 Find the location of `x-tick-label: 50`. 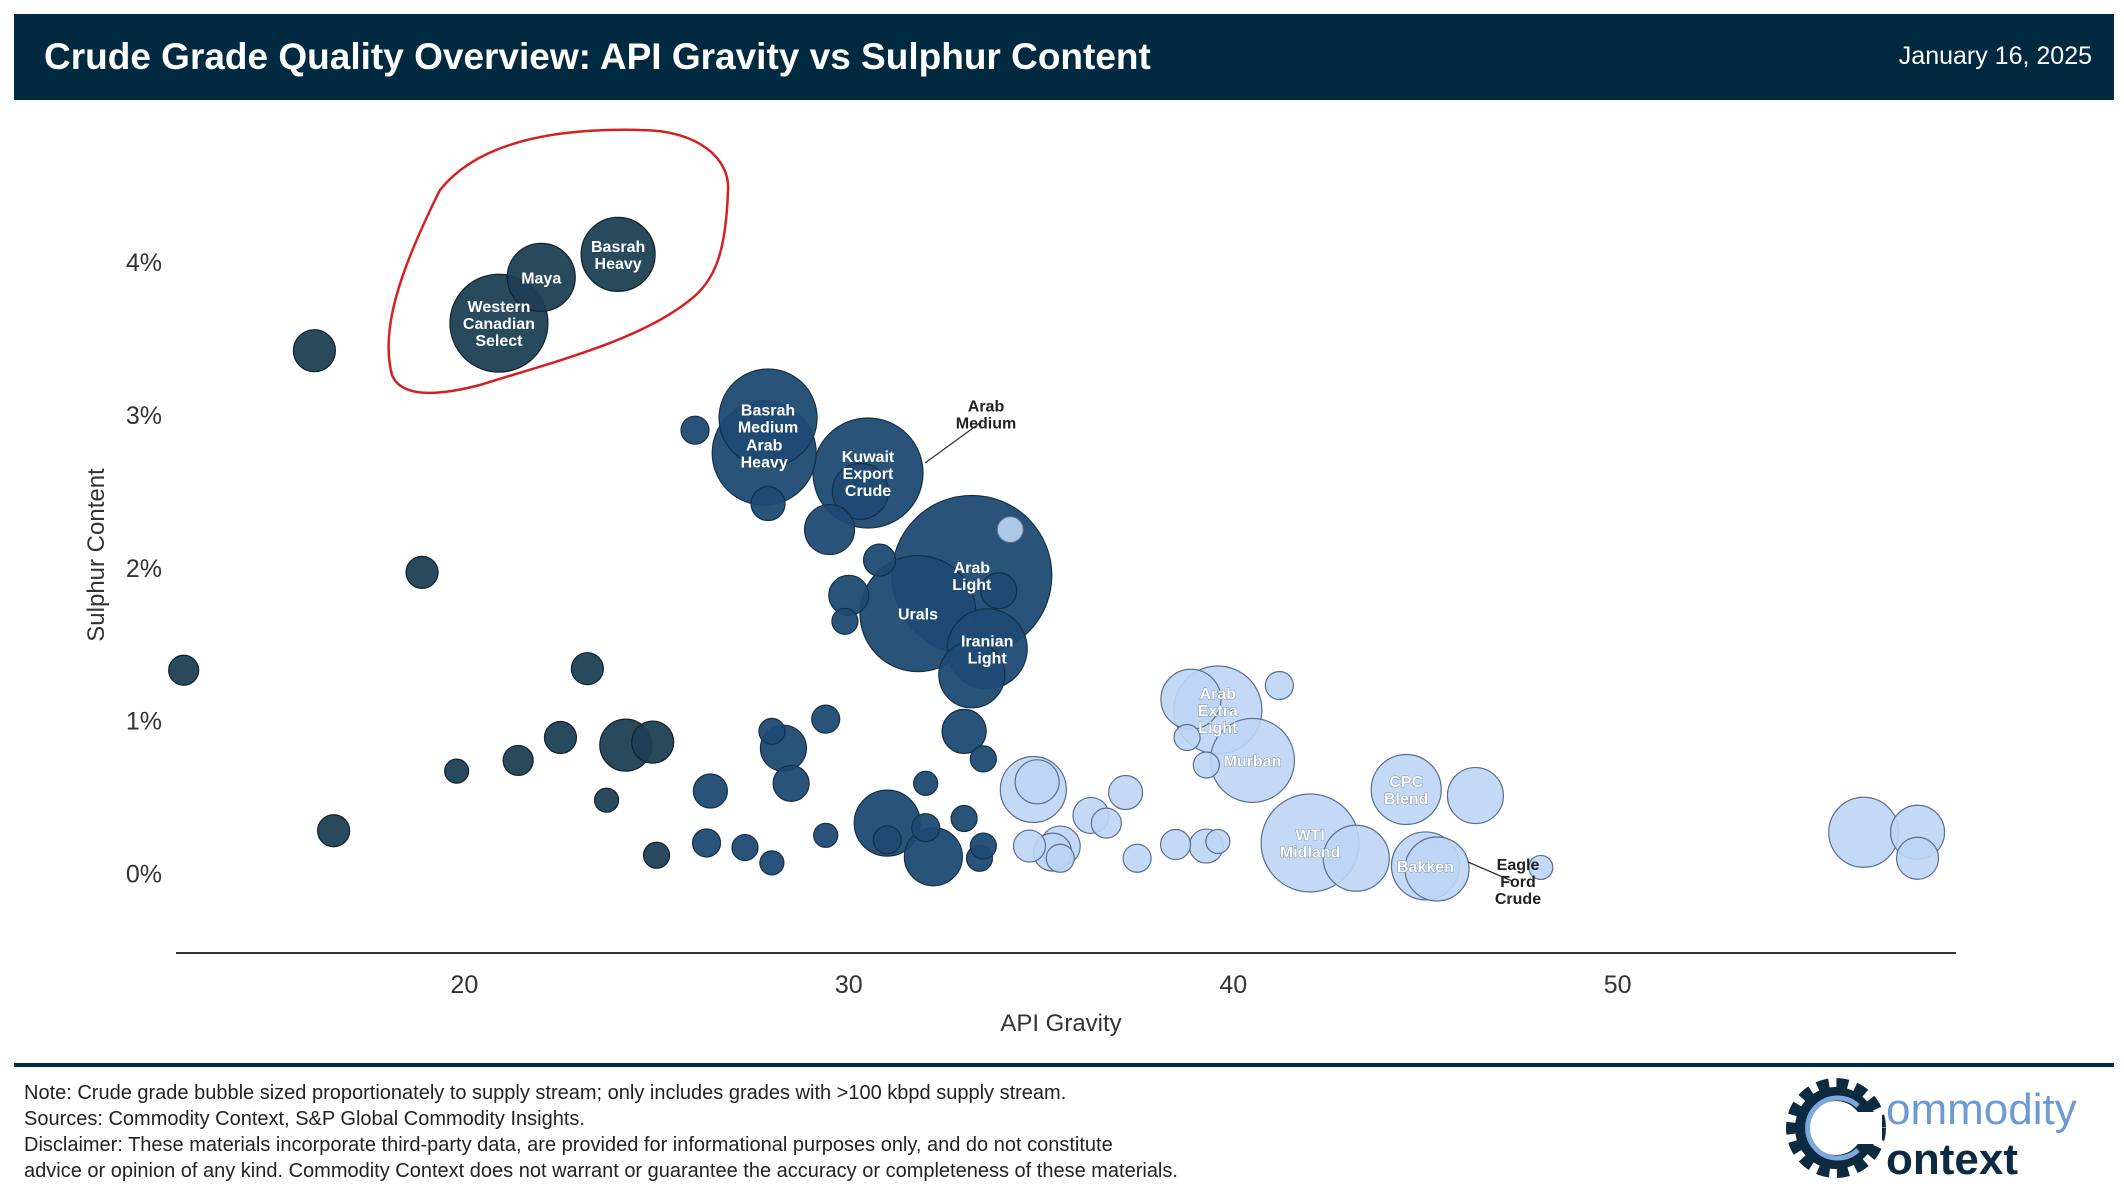

x-tick-label: 50 is located at coordinates (1618, 985).